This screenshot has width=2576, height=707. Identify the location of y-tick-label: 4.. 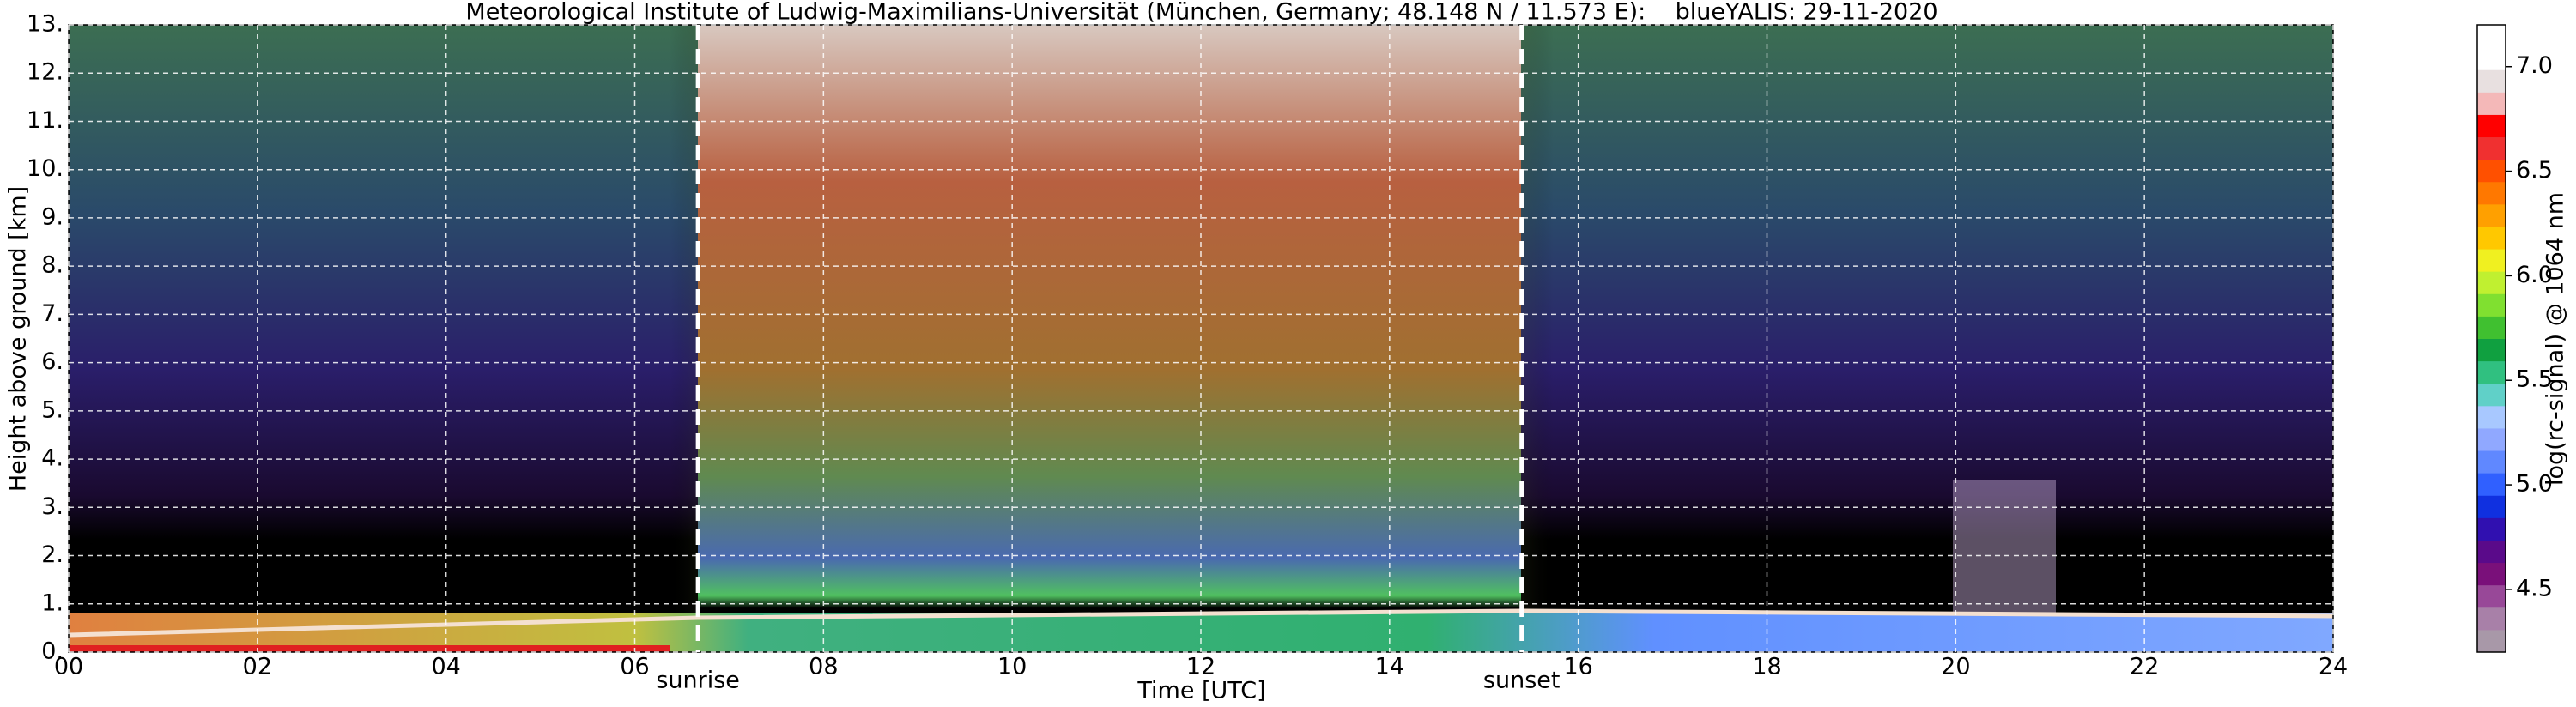
(52, 459).